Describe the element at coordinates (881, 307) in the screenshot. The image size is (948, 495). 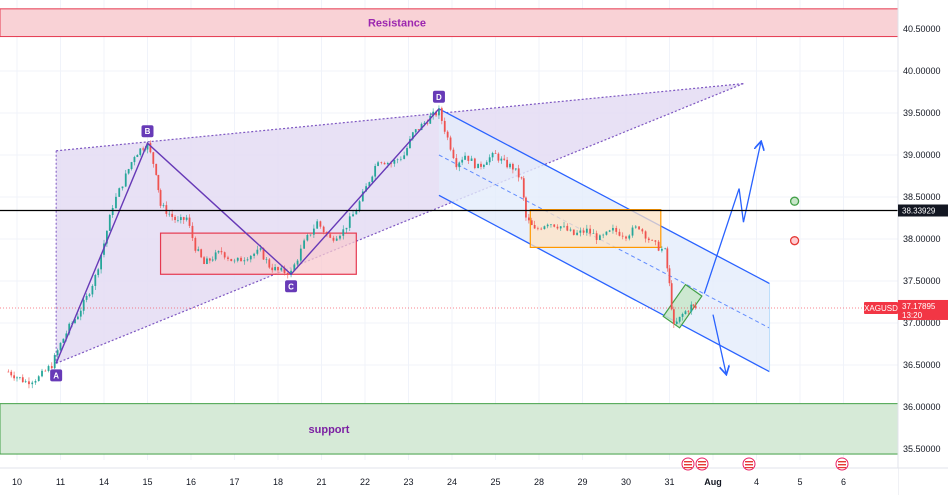
I see `symbol-tag` at that location.